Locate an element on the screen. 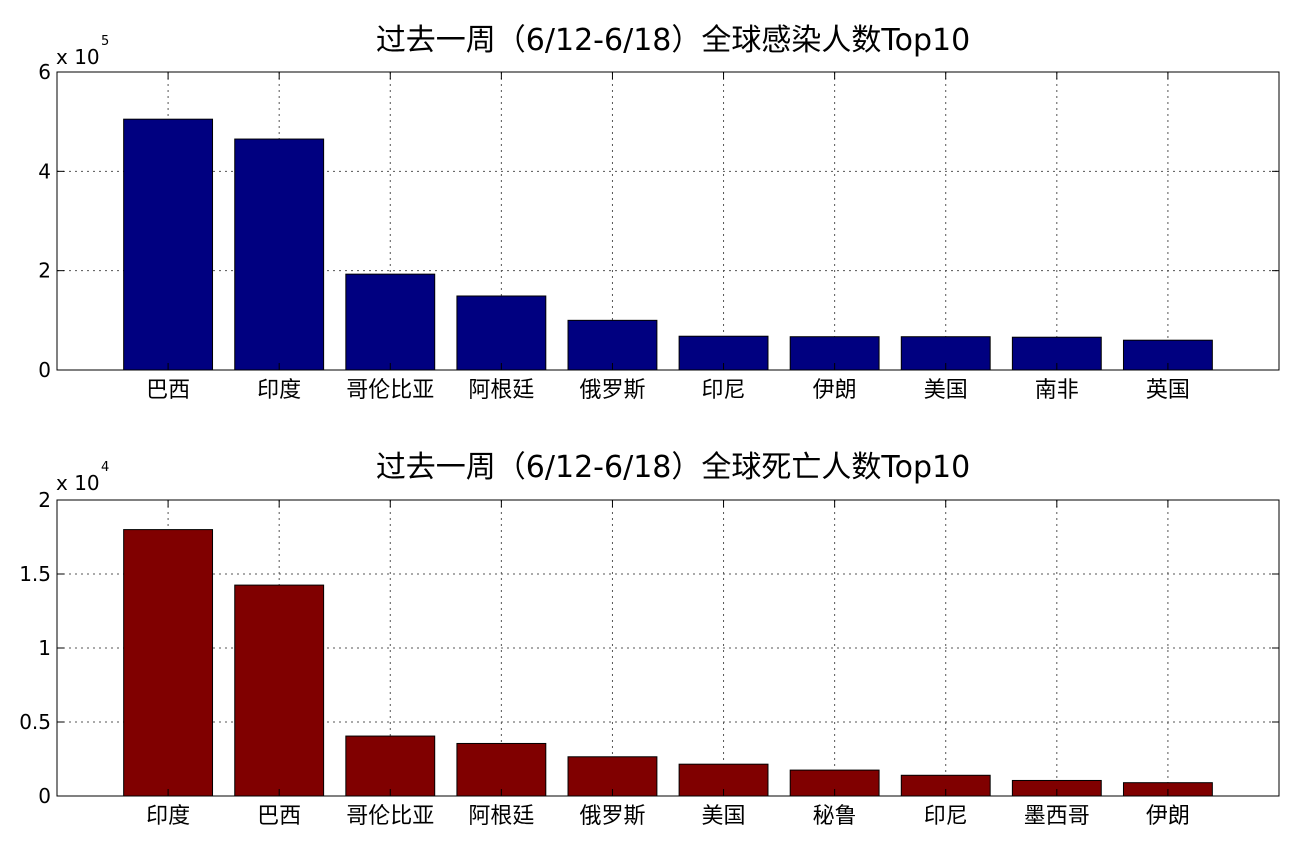  y-exponent-power: 4 is located at coordinates (105, 467).